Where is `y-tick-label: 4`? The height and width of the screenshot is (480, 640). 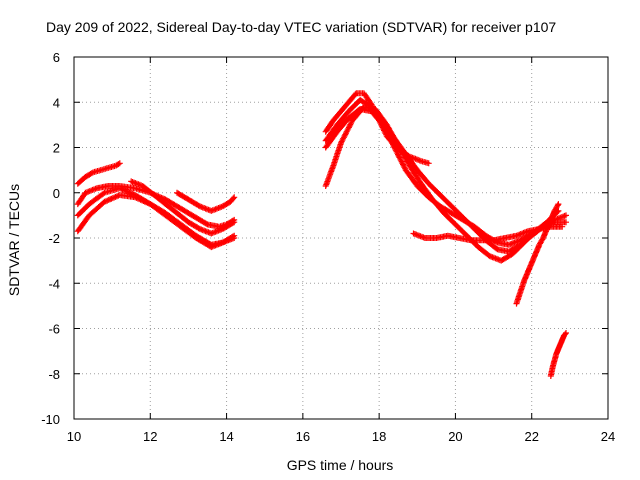
y-tick-label: 4 is located at coordinates (56, 102).